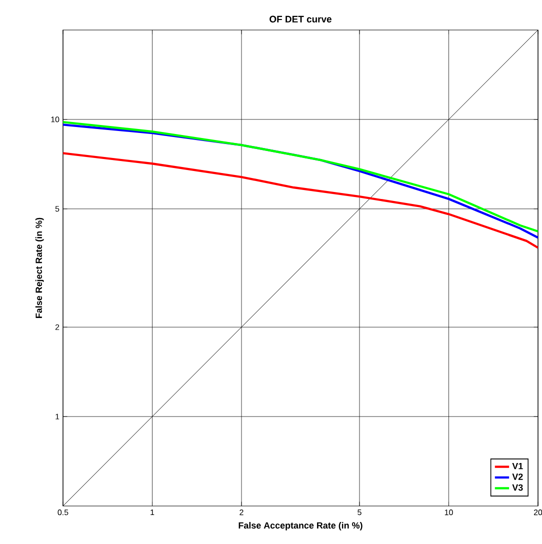  I want to click on x-axis-title: False Acceptance Rate (in %), so click(300, 526).